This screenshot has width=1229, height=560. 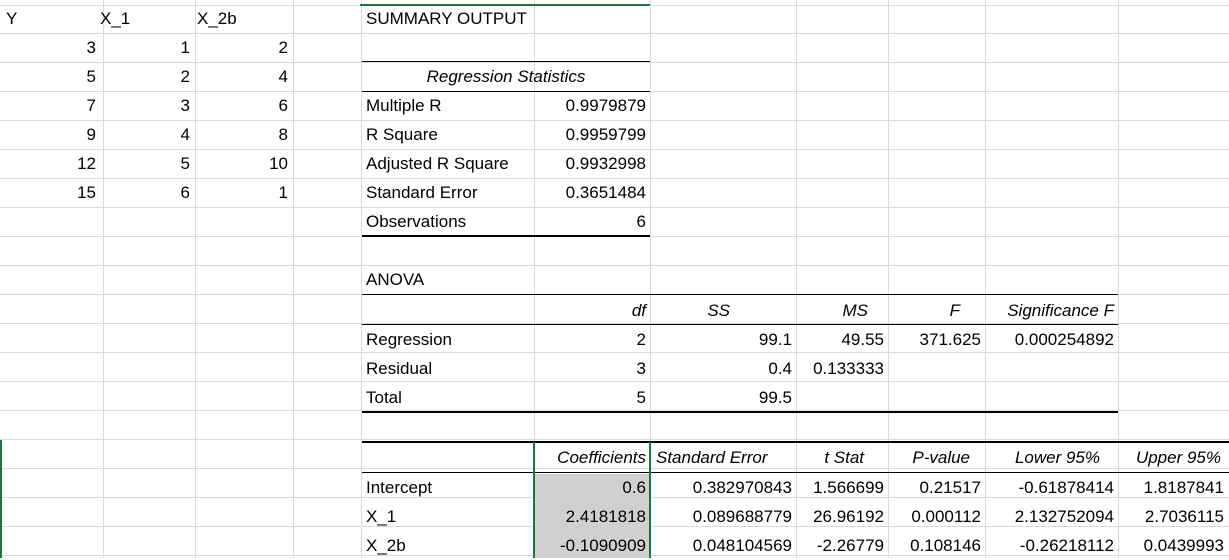 I want to click on anova-cell-df: 5, so click(x=641, y=397).